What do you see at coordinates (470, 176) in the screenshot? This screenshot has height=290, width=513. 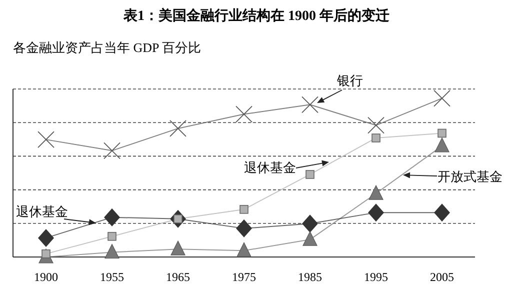 I see `series-label: 开放式基金` at bounding box center [470, 176].